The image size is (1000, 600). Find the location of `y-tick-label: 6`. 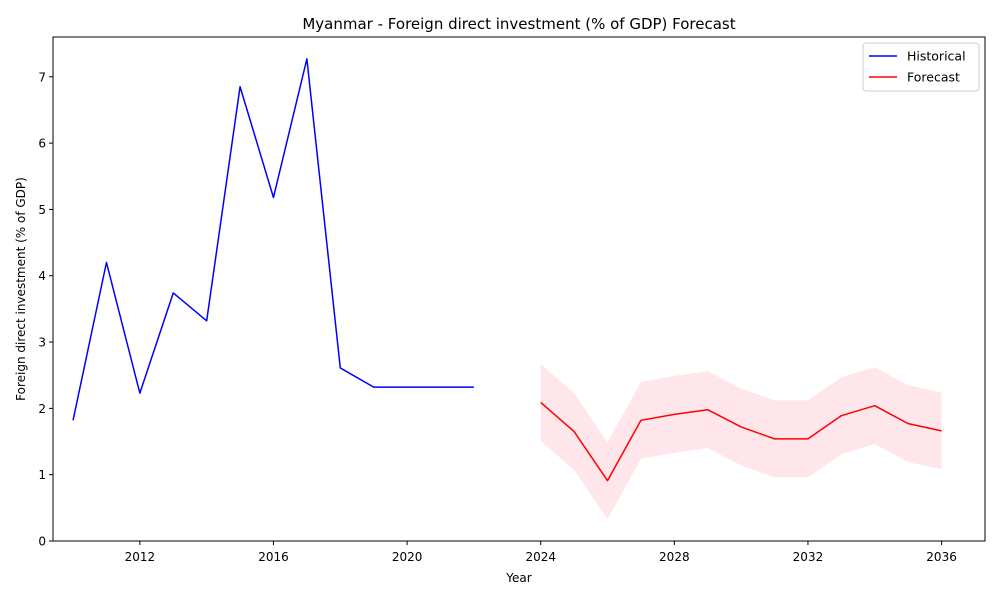

y-tick-label: 6 is located at coordinates (42, 144).